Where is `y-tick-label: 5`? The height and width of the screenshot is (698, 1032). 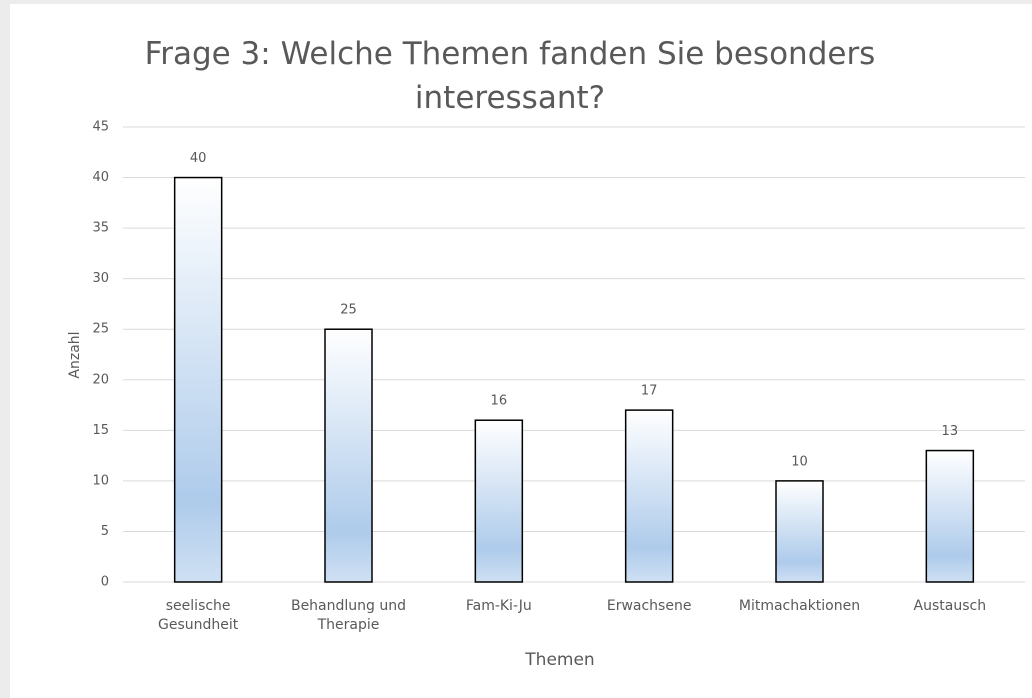
y-tick-label: 5 is located at coordinates (105, 531).